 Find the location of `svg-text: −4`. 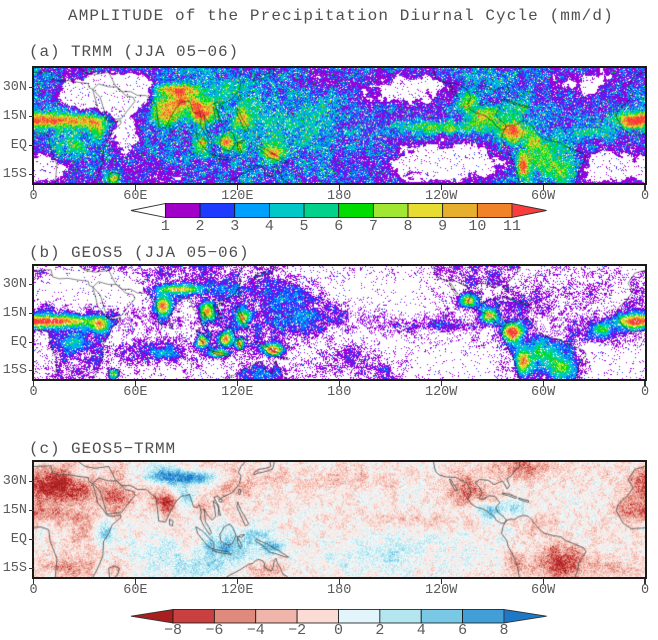

svg-text: −4 is located at coordinates (256, 630).